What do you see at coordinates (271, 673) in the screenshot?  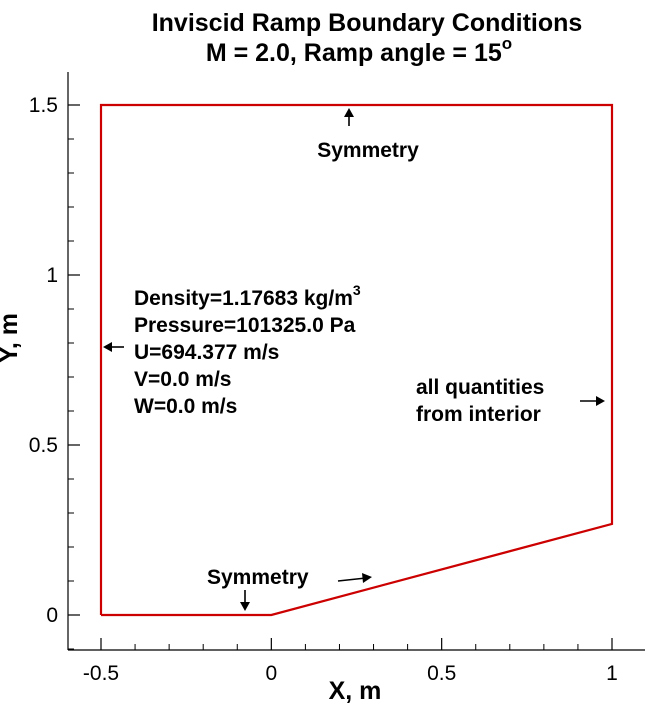 I see `x-tick-label: 0` at bounding box center [271, 673].